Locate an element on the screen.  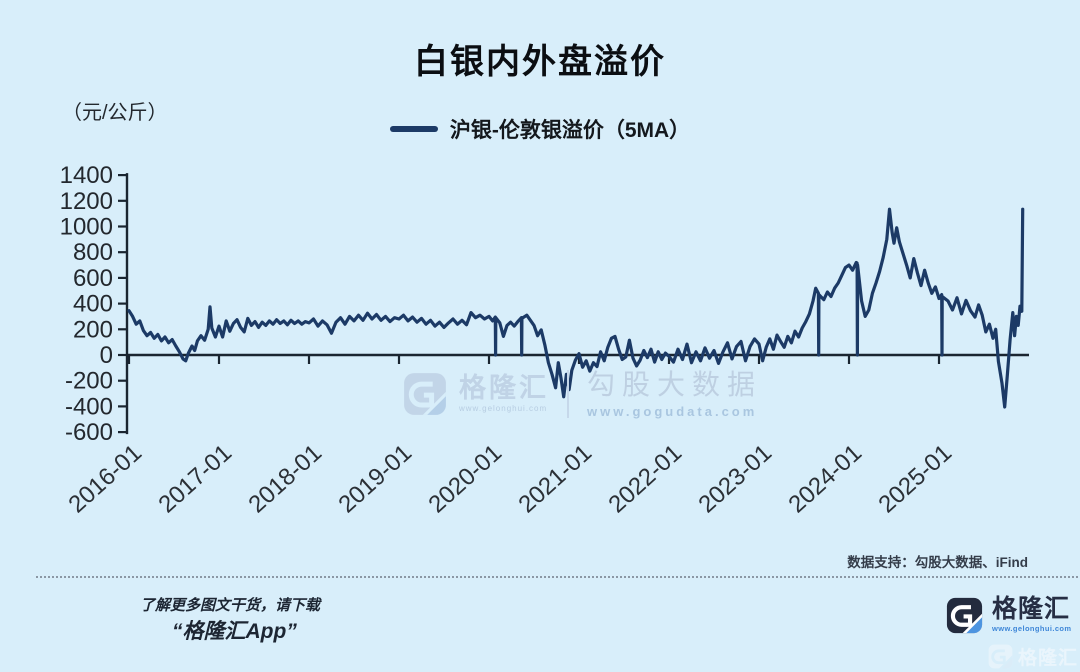
svg-text: 1200 is located at coordinates (86, 201).